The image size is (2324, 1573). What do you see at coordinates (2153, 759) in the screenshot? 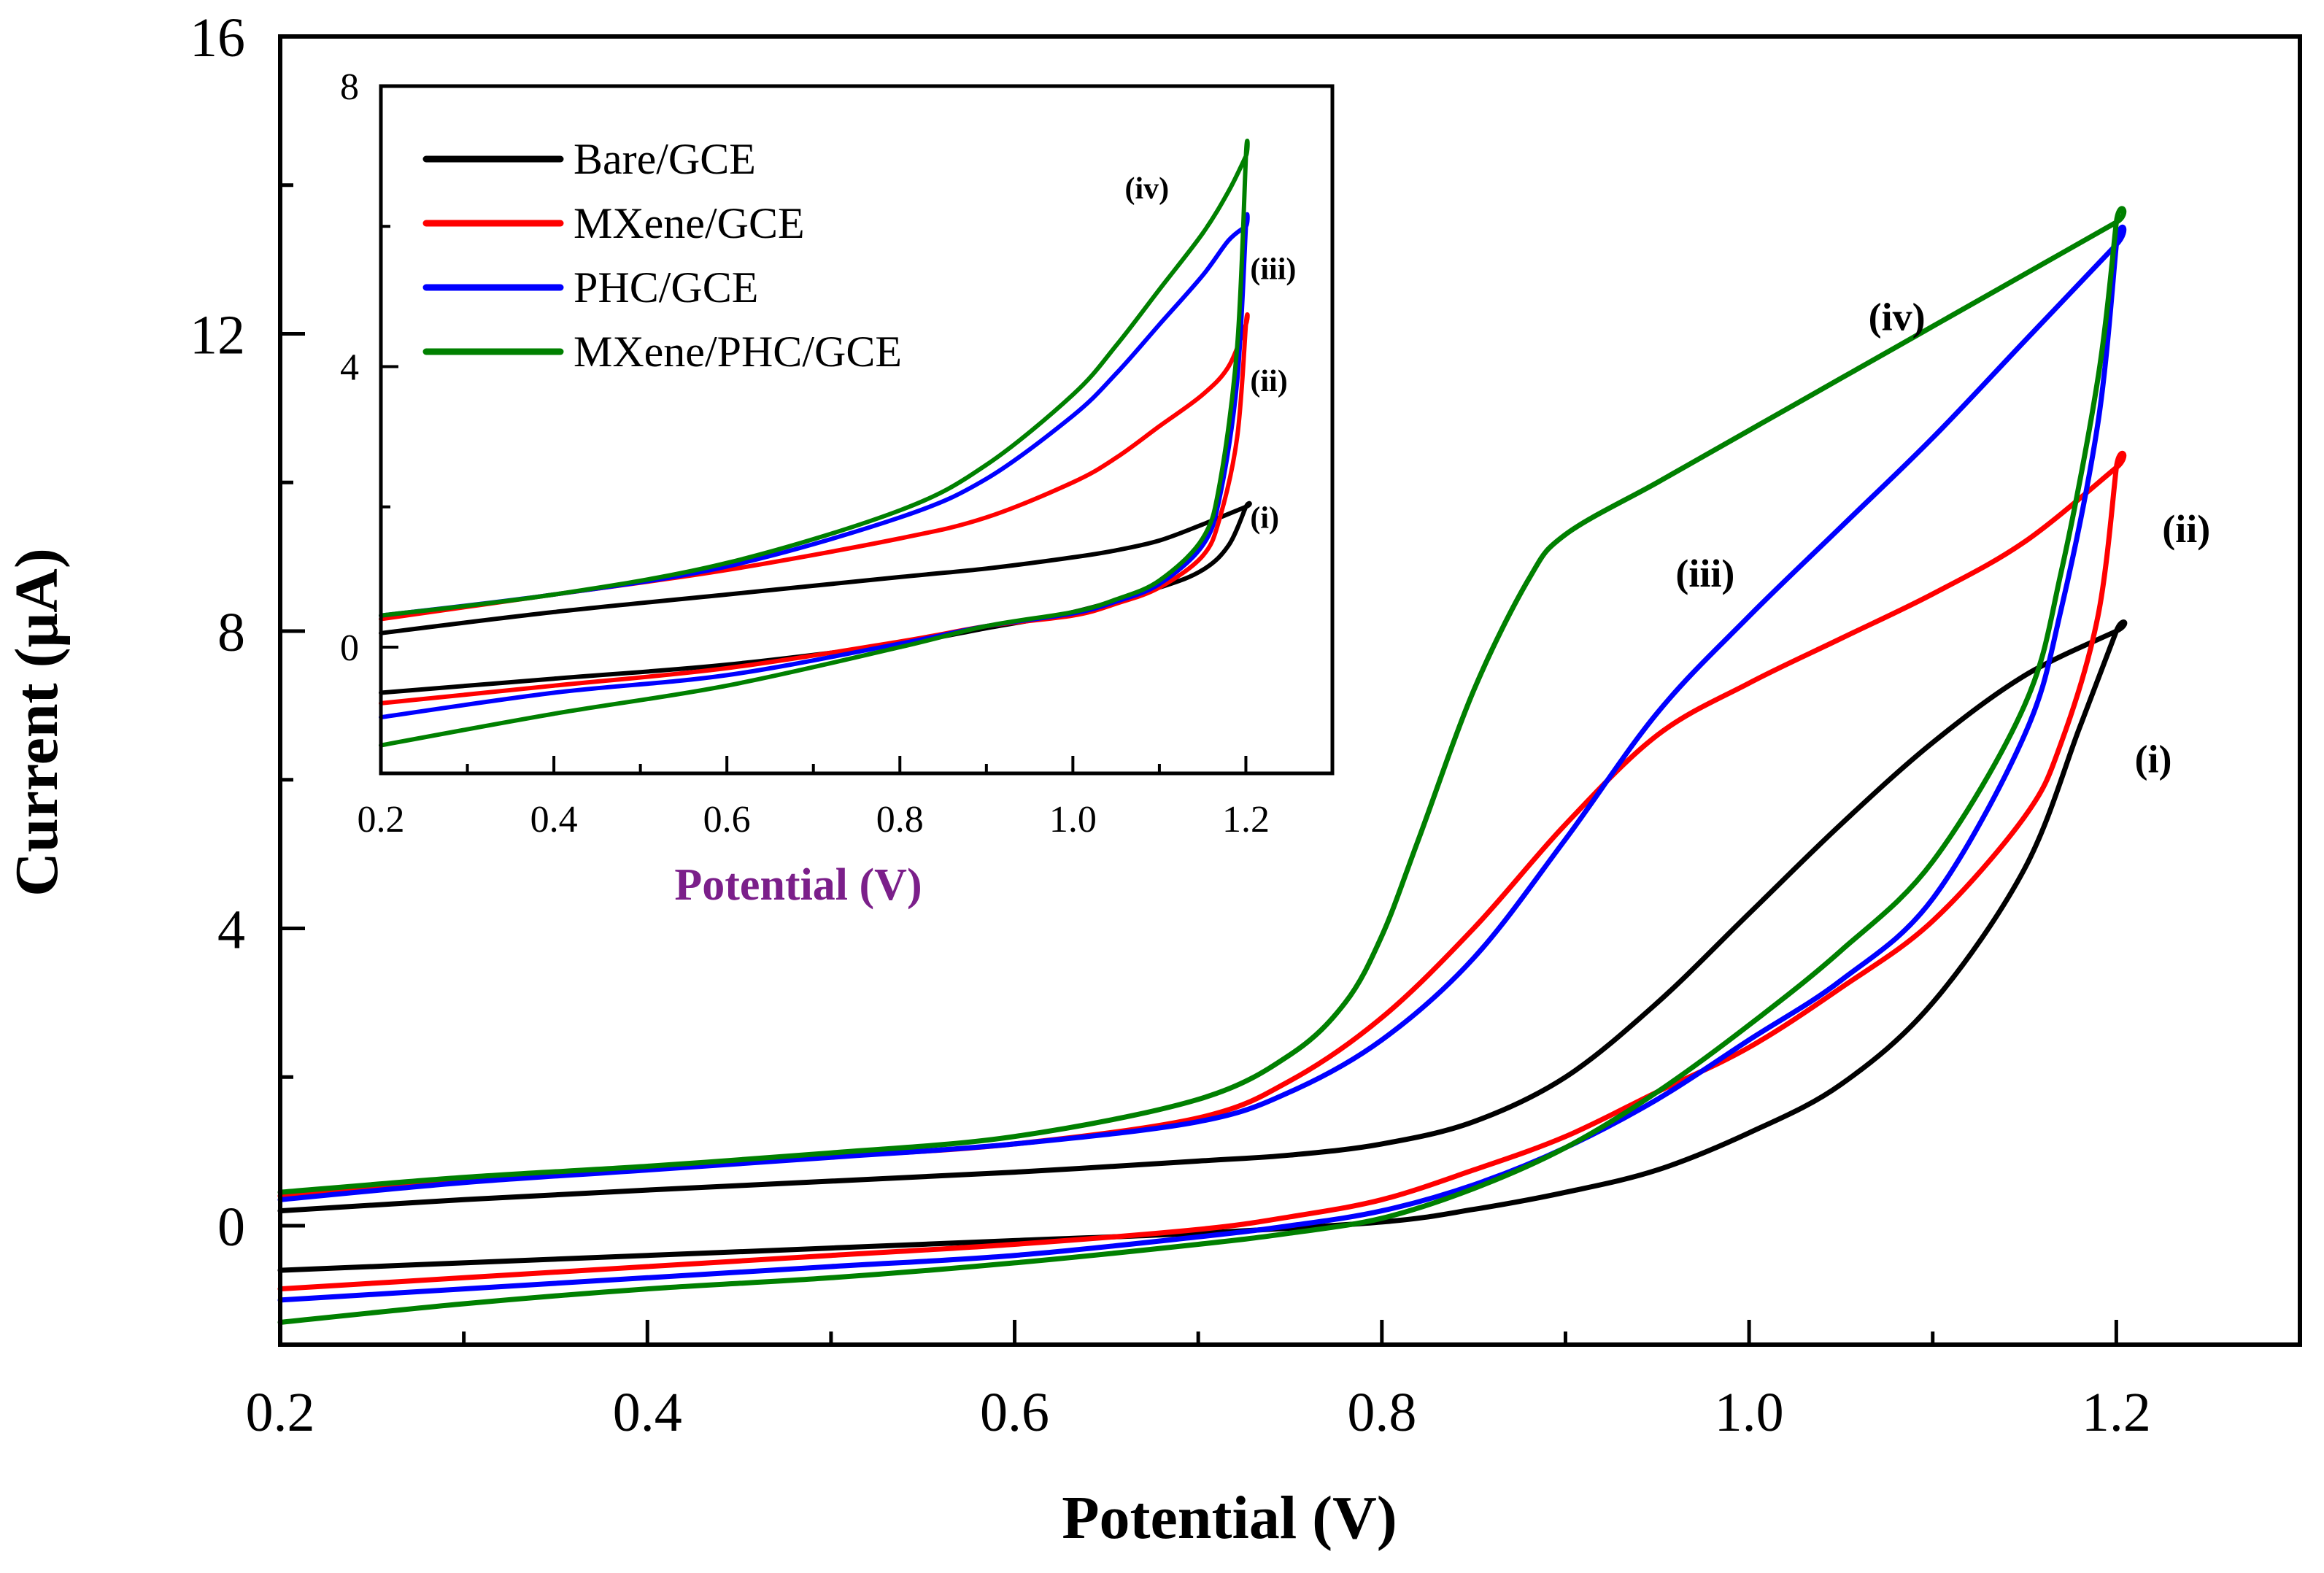
I see `curve-label-bare-gce: (i)` at bounding box center [2153, 759].